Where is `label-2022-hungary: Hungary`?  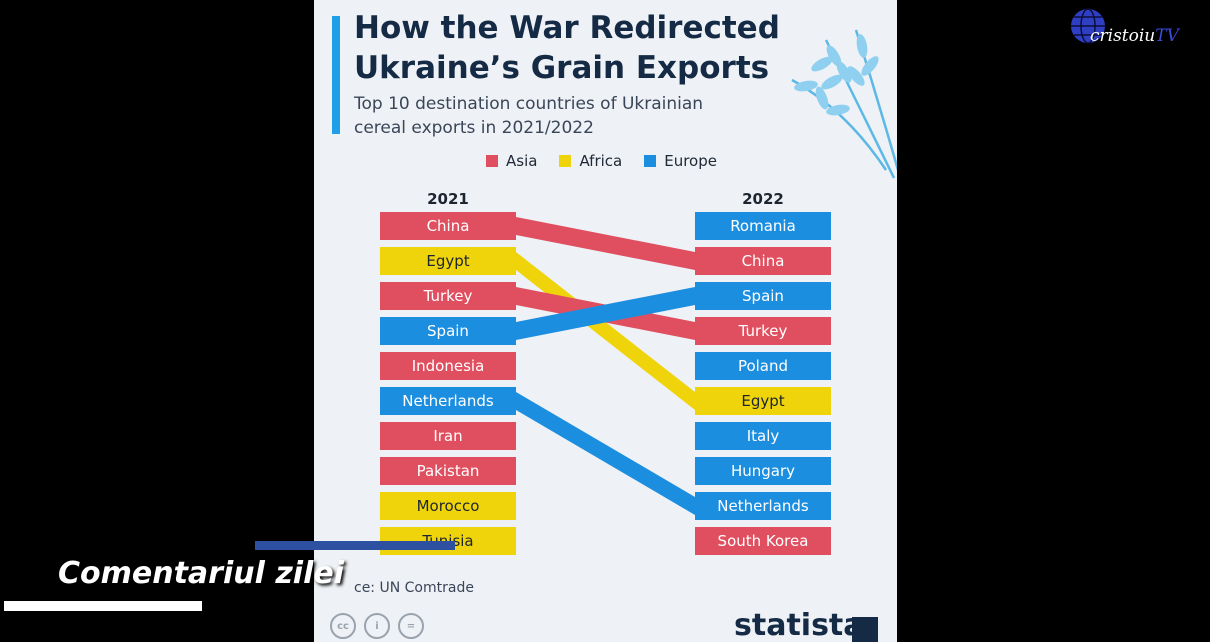 label-2022-hungary: Hungary is located at coordinates (763, 471).